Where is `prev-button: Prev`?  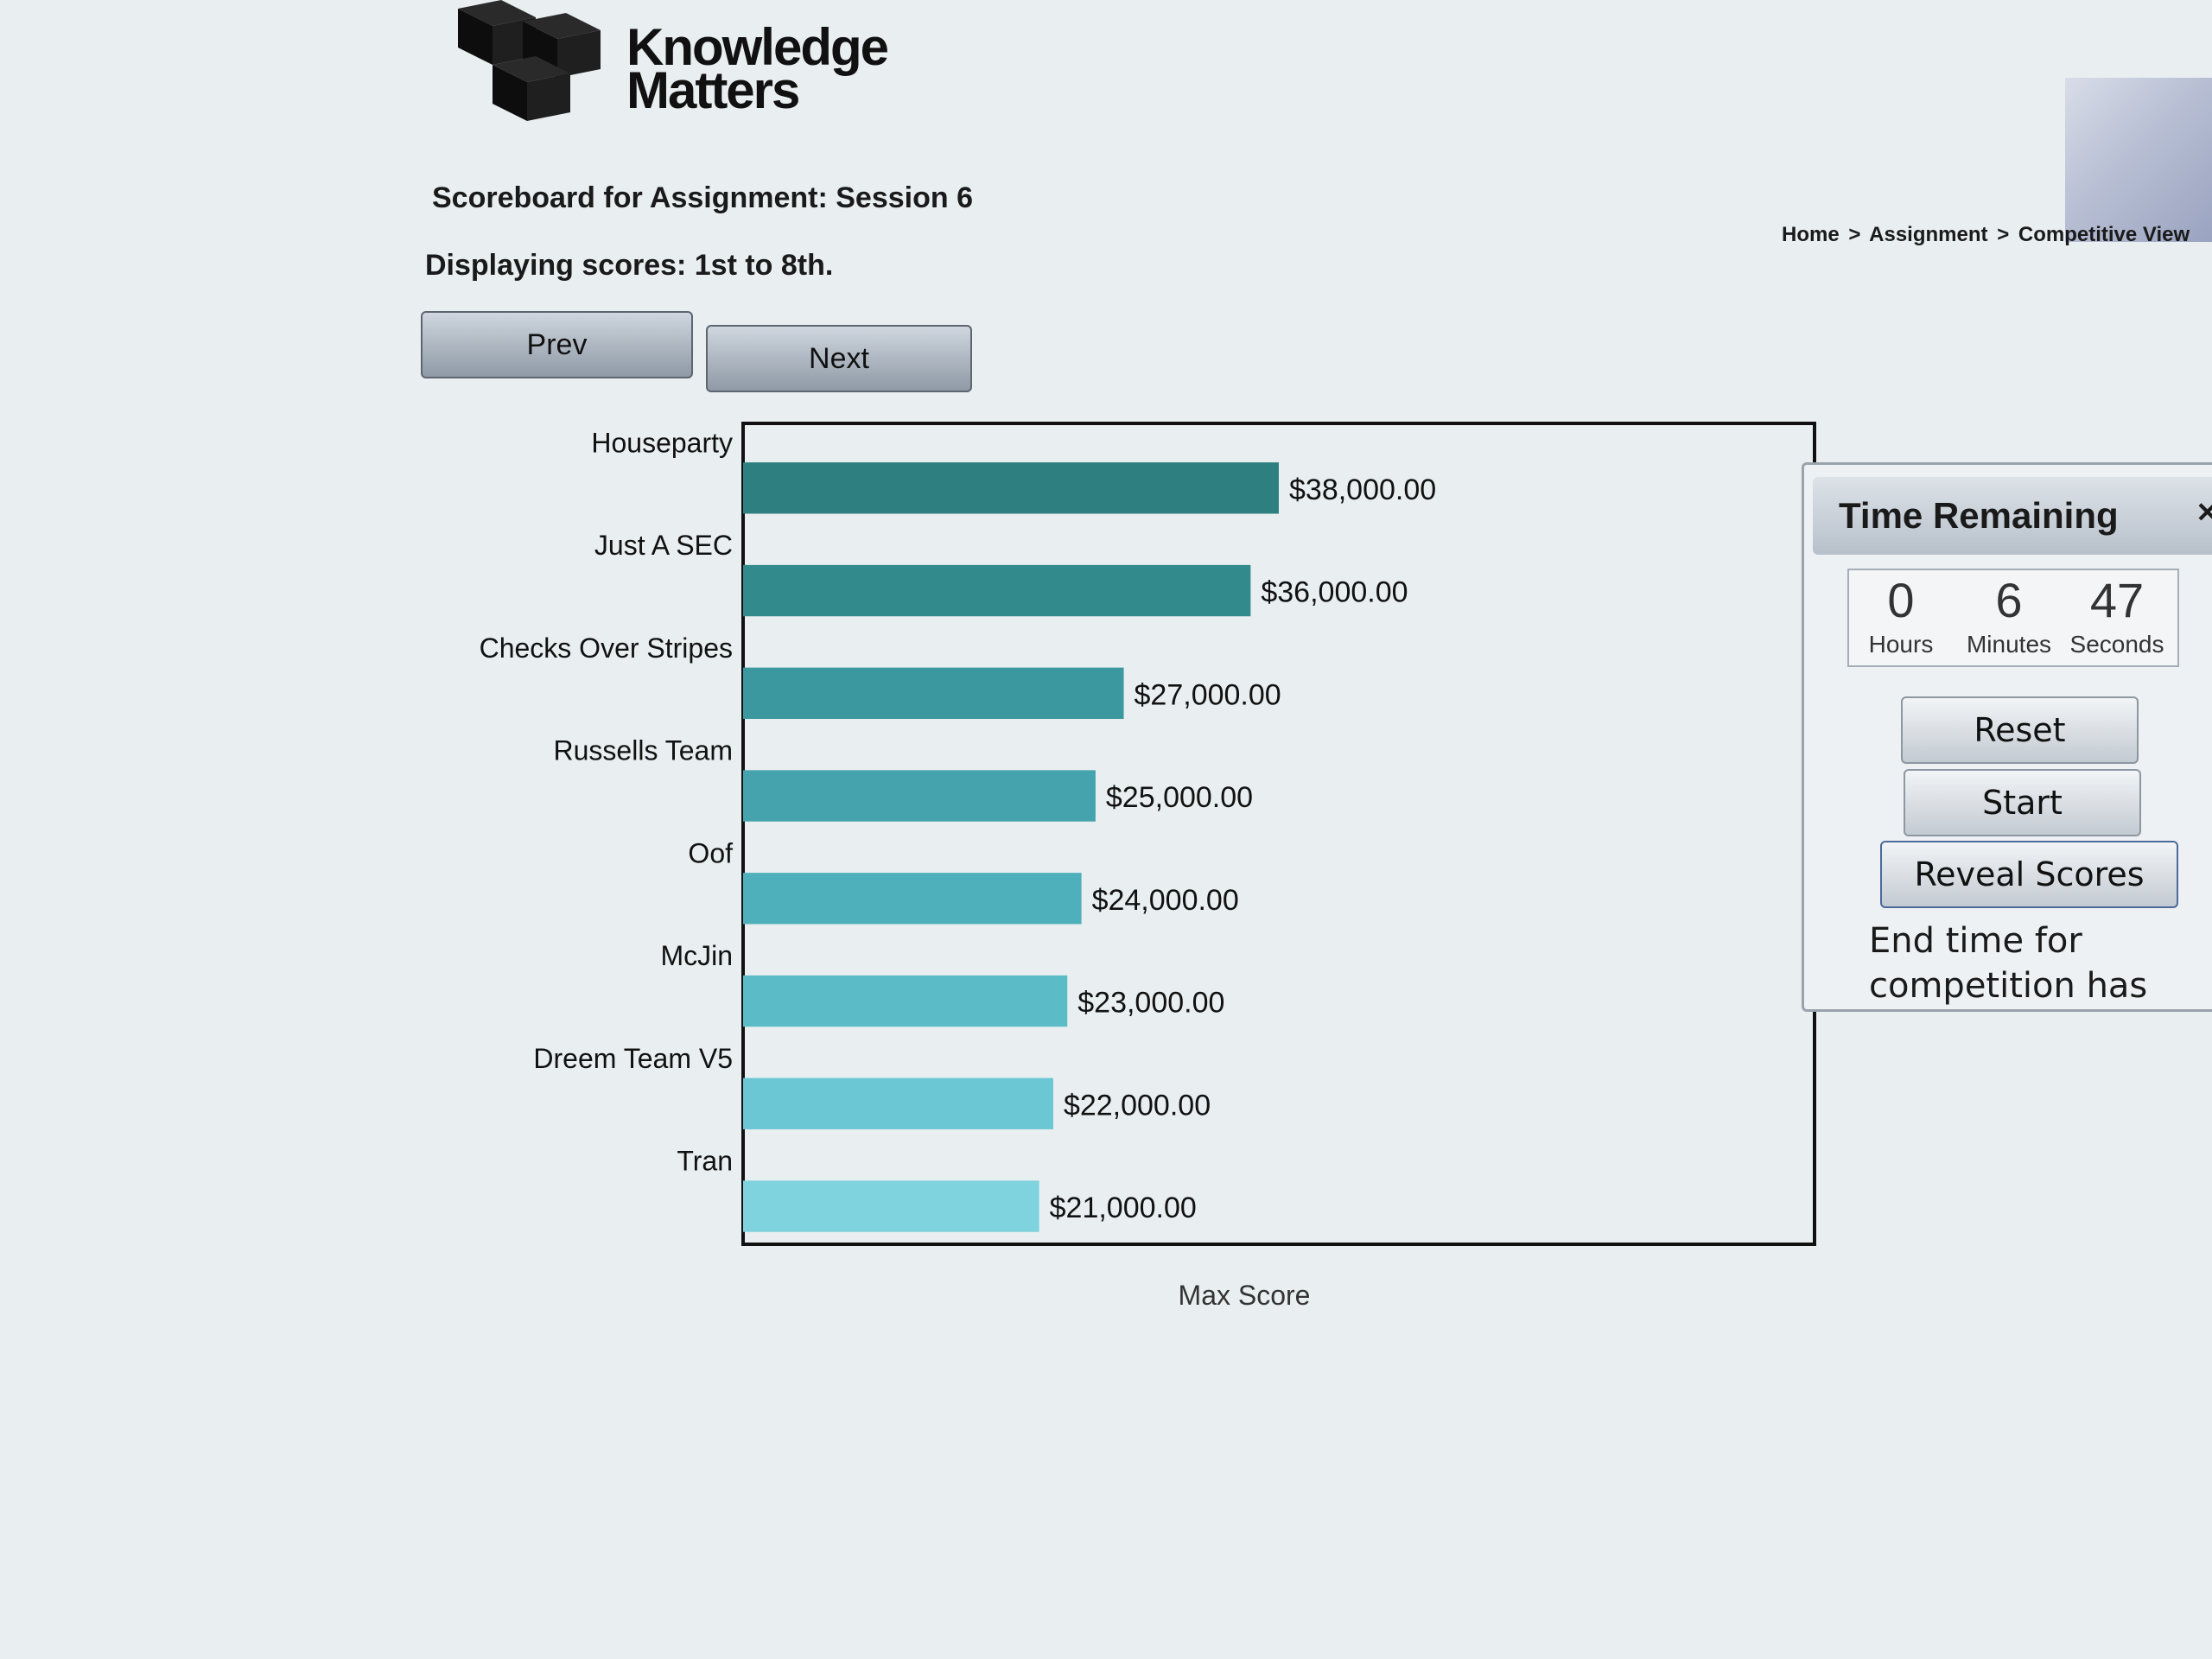 prev-button: Prev is located at coordinates (557, 344).